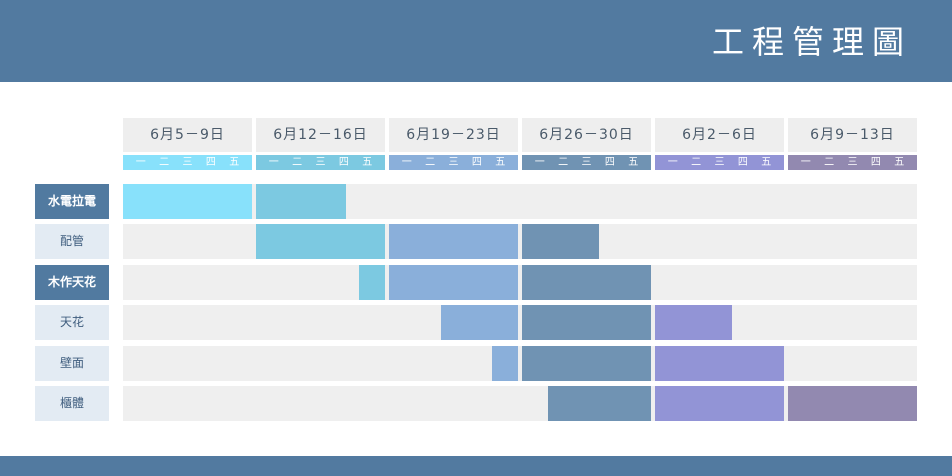  I want to click on week-header: 6月9－13日, so click(852, 135).